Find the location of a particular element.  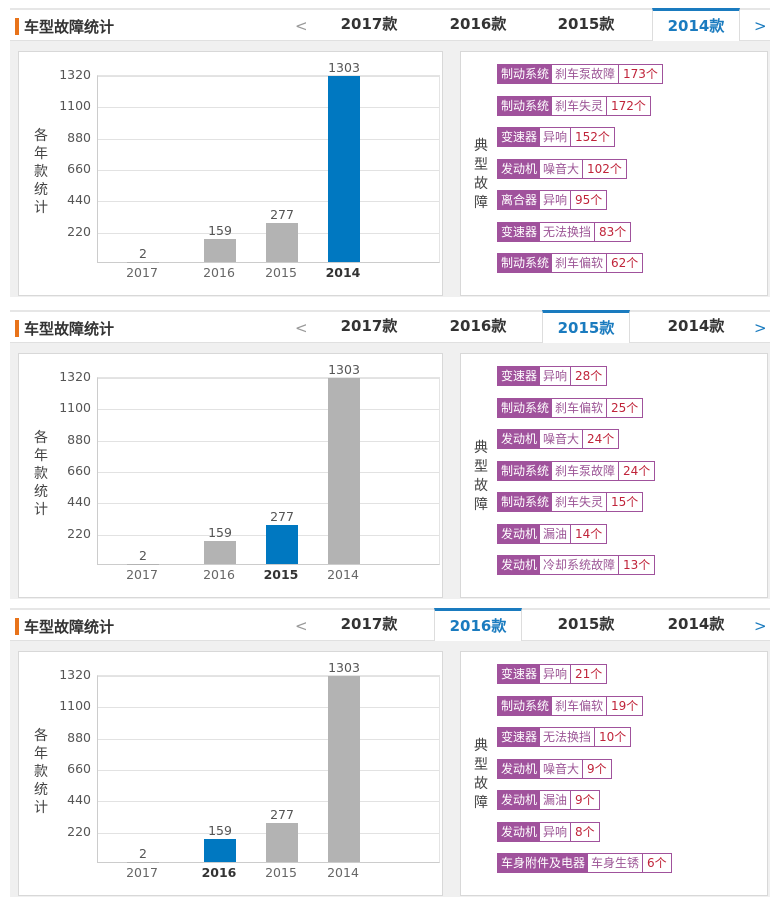

fault-count: 25个 is located at coordinates (625, 407).